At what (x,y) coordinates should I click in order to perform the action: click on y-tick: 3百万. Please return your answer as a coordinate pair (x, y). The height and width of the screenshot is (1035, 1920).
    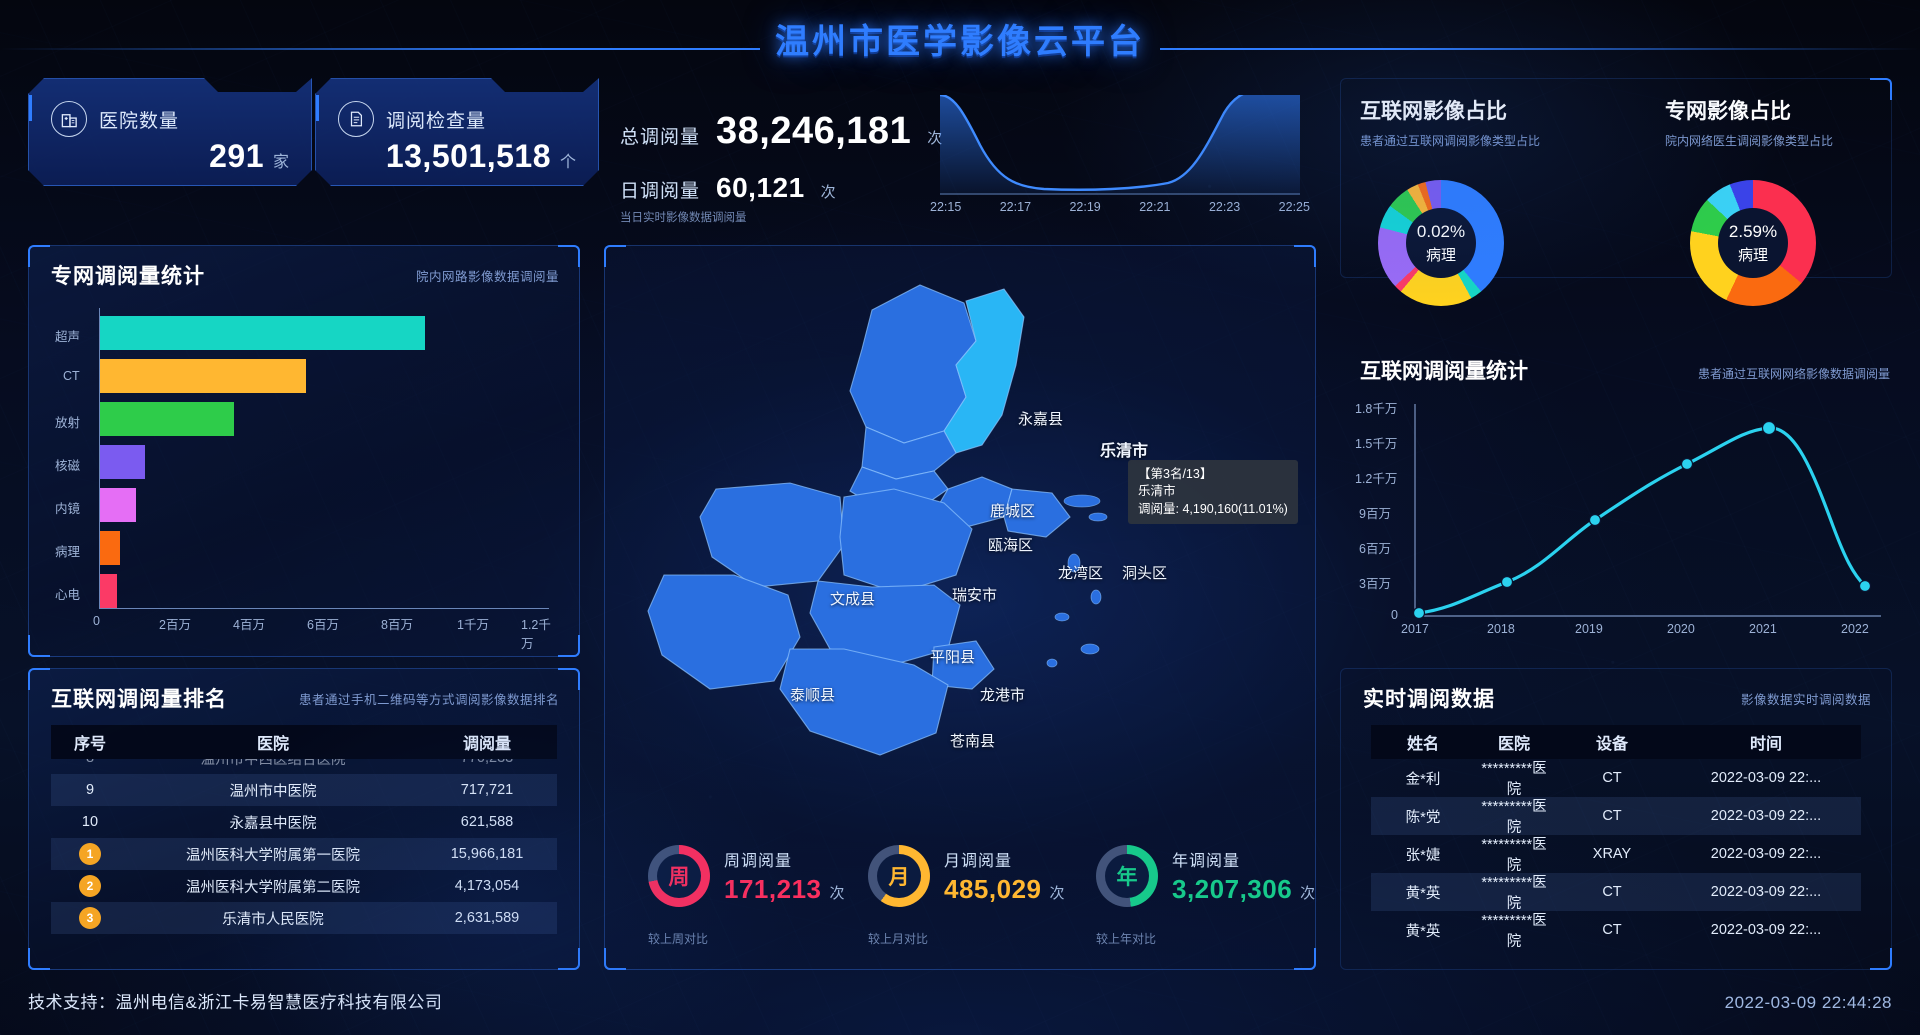
    Looking at the image, I should click on (1375, 584).